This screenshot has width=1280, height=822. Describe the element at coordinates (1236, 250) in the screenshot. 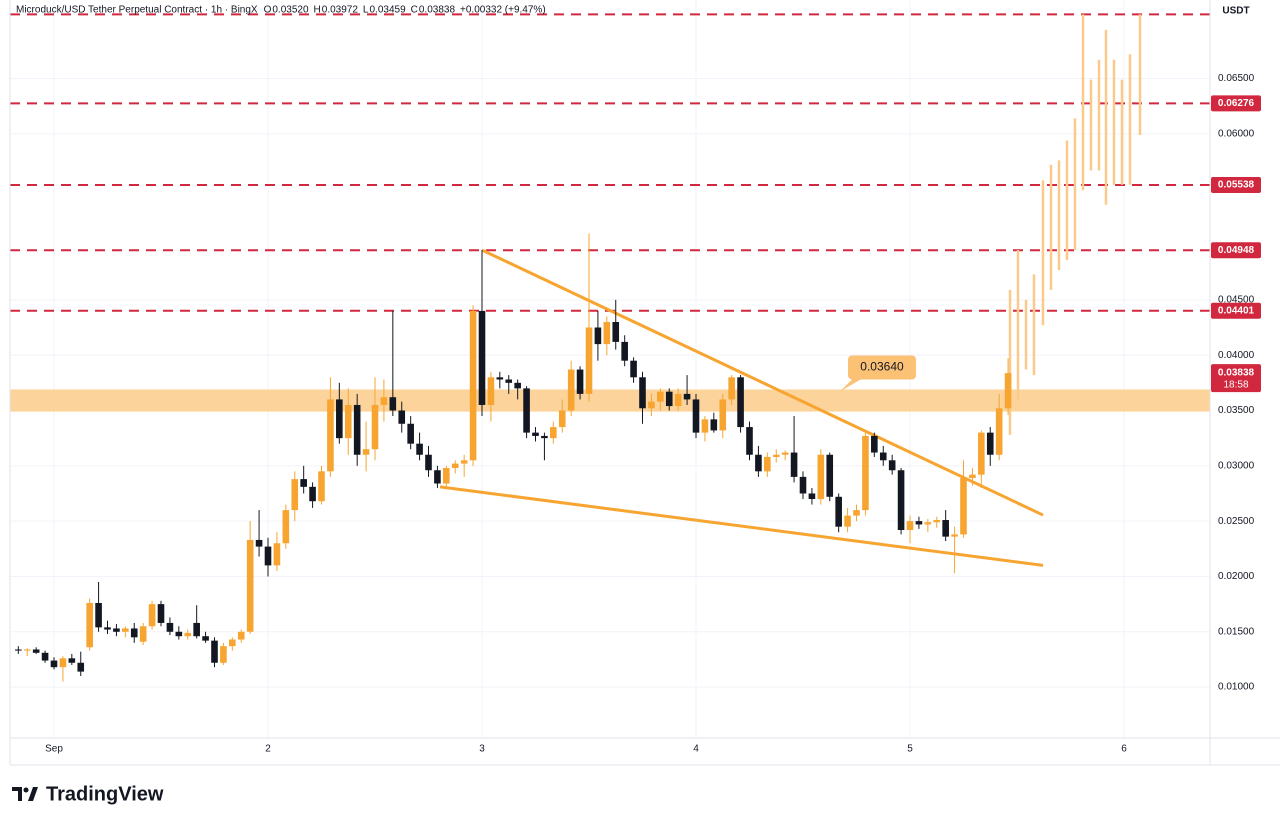

I see `level-label: 0.04948` at that location.